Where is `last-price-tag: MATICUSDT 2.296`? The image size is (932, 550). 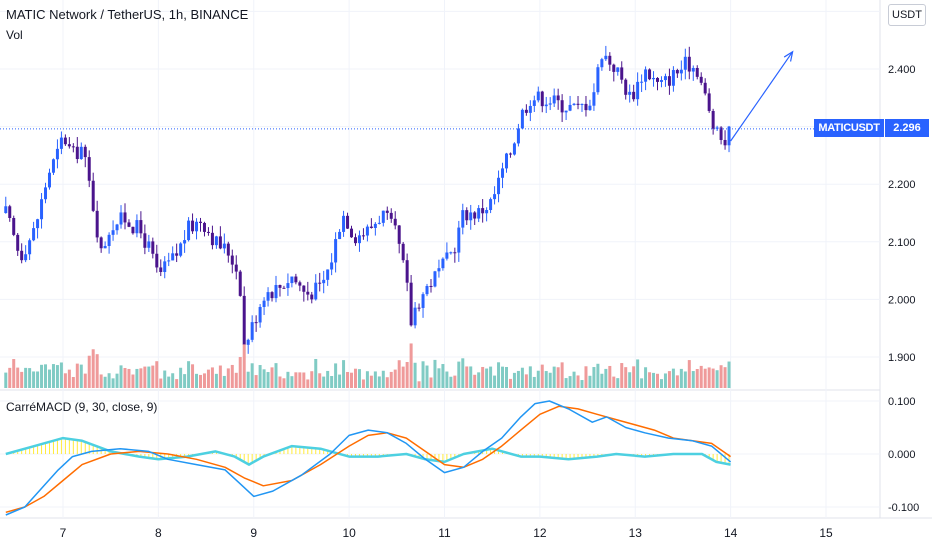
last-price-tag: MATICUSDT 2.296 is located at coordinates (871, 128).